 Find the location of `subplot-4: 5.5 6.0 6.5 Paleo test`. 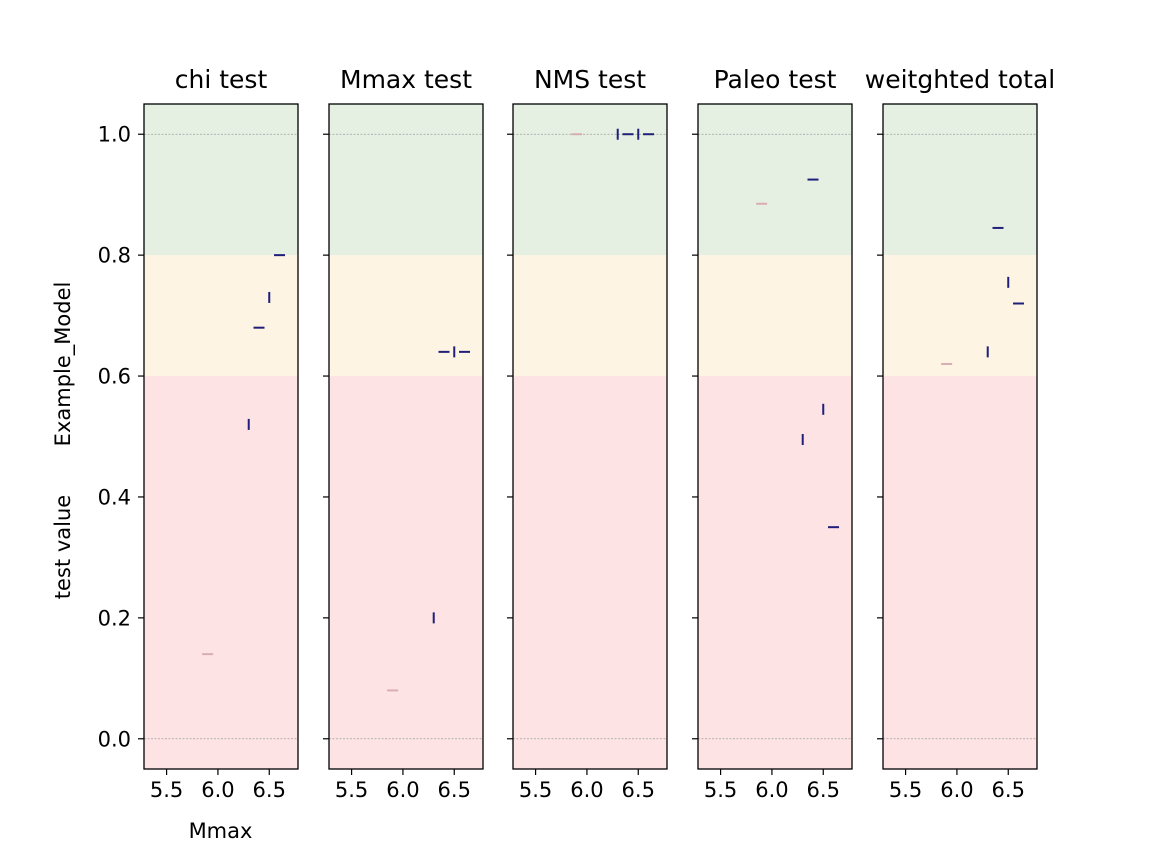

subplot-4: 5.5 6.0 6.5 Paleo test is located at coordinates (772, 433).